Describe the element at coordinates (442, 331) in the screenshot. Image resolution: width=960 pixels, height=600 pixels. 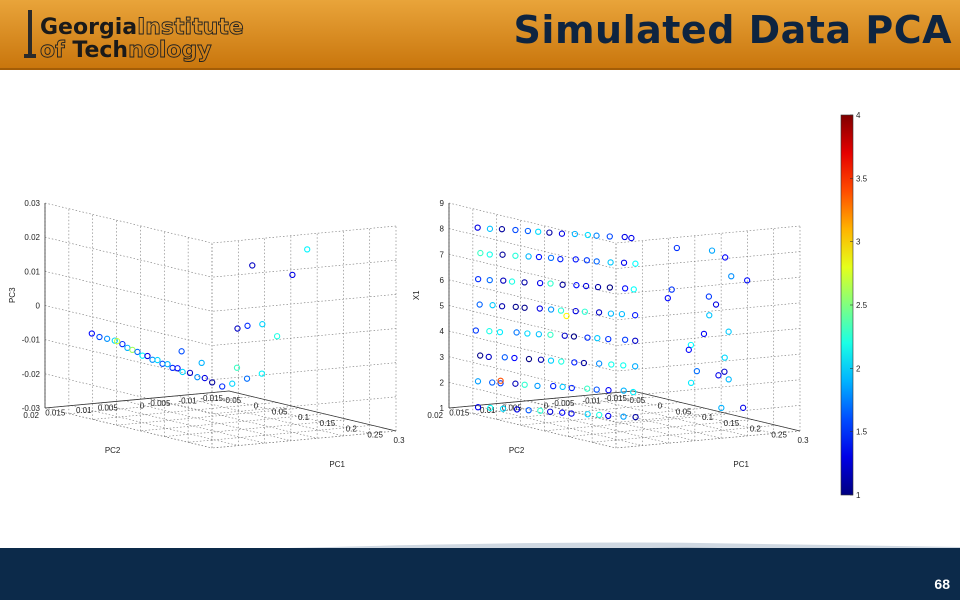
I see `z-tick-label: 4` at that location.